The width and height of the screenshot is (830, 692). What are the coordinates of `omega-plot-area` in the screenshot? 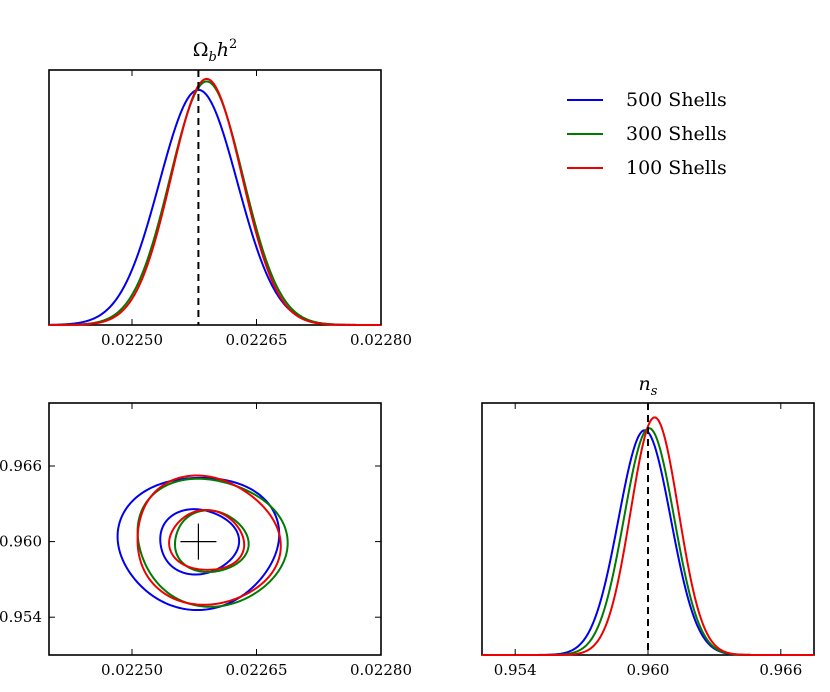 It's located at (215, 197).